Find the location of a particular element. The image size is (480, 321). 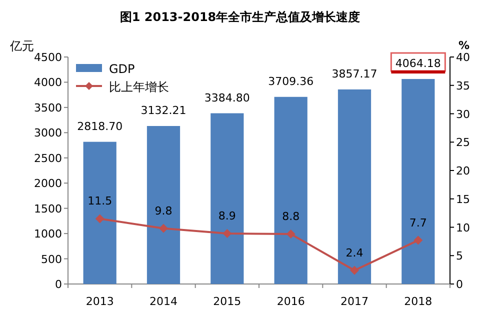

y-tick-label: 2000 is located at coordinates (48, 183).